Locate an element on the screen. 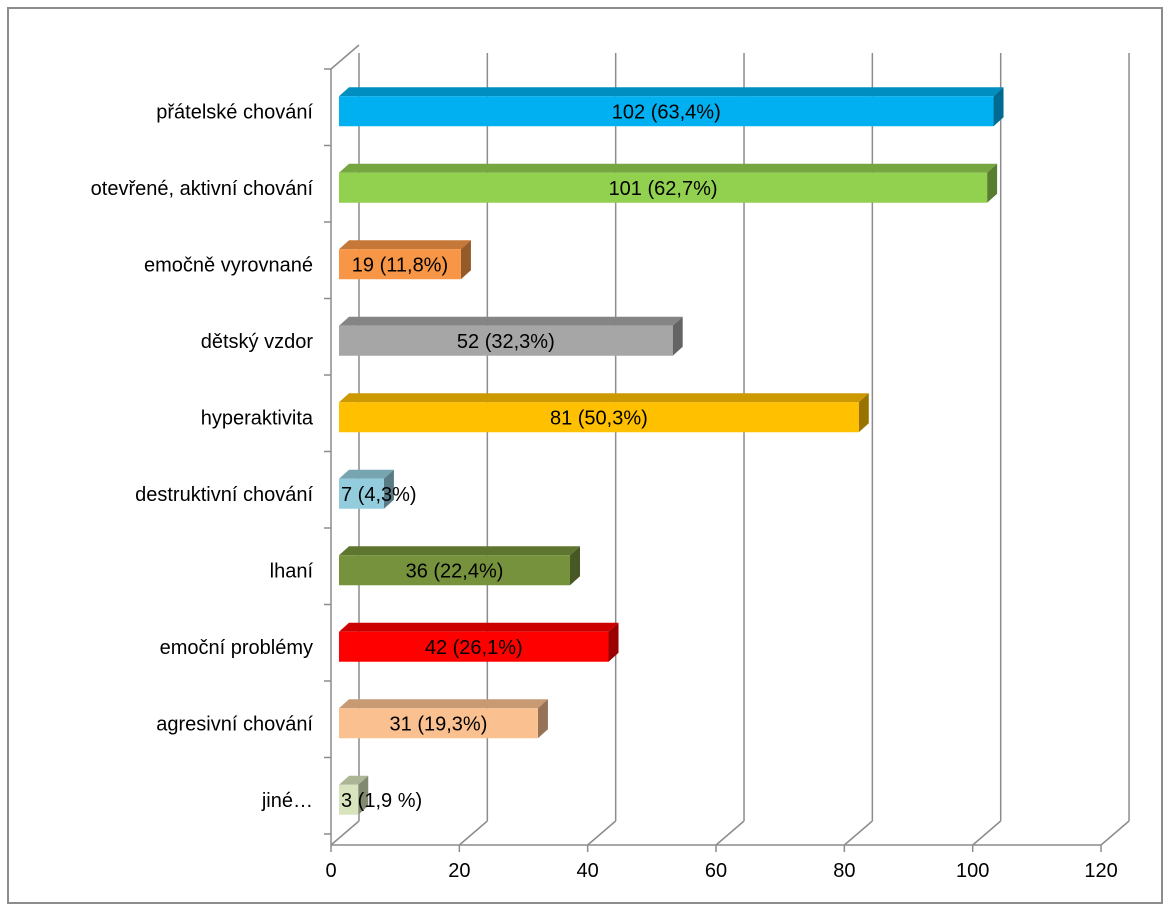 The width and height of the screenshot is (1170, 911). category-label: emočně vyrovnané is located at coordinates (228, 265).